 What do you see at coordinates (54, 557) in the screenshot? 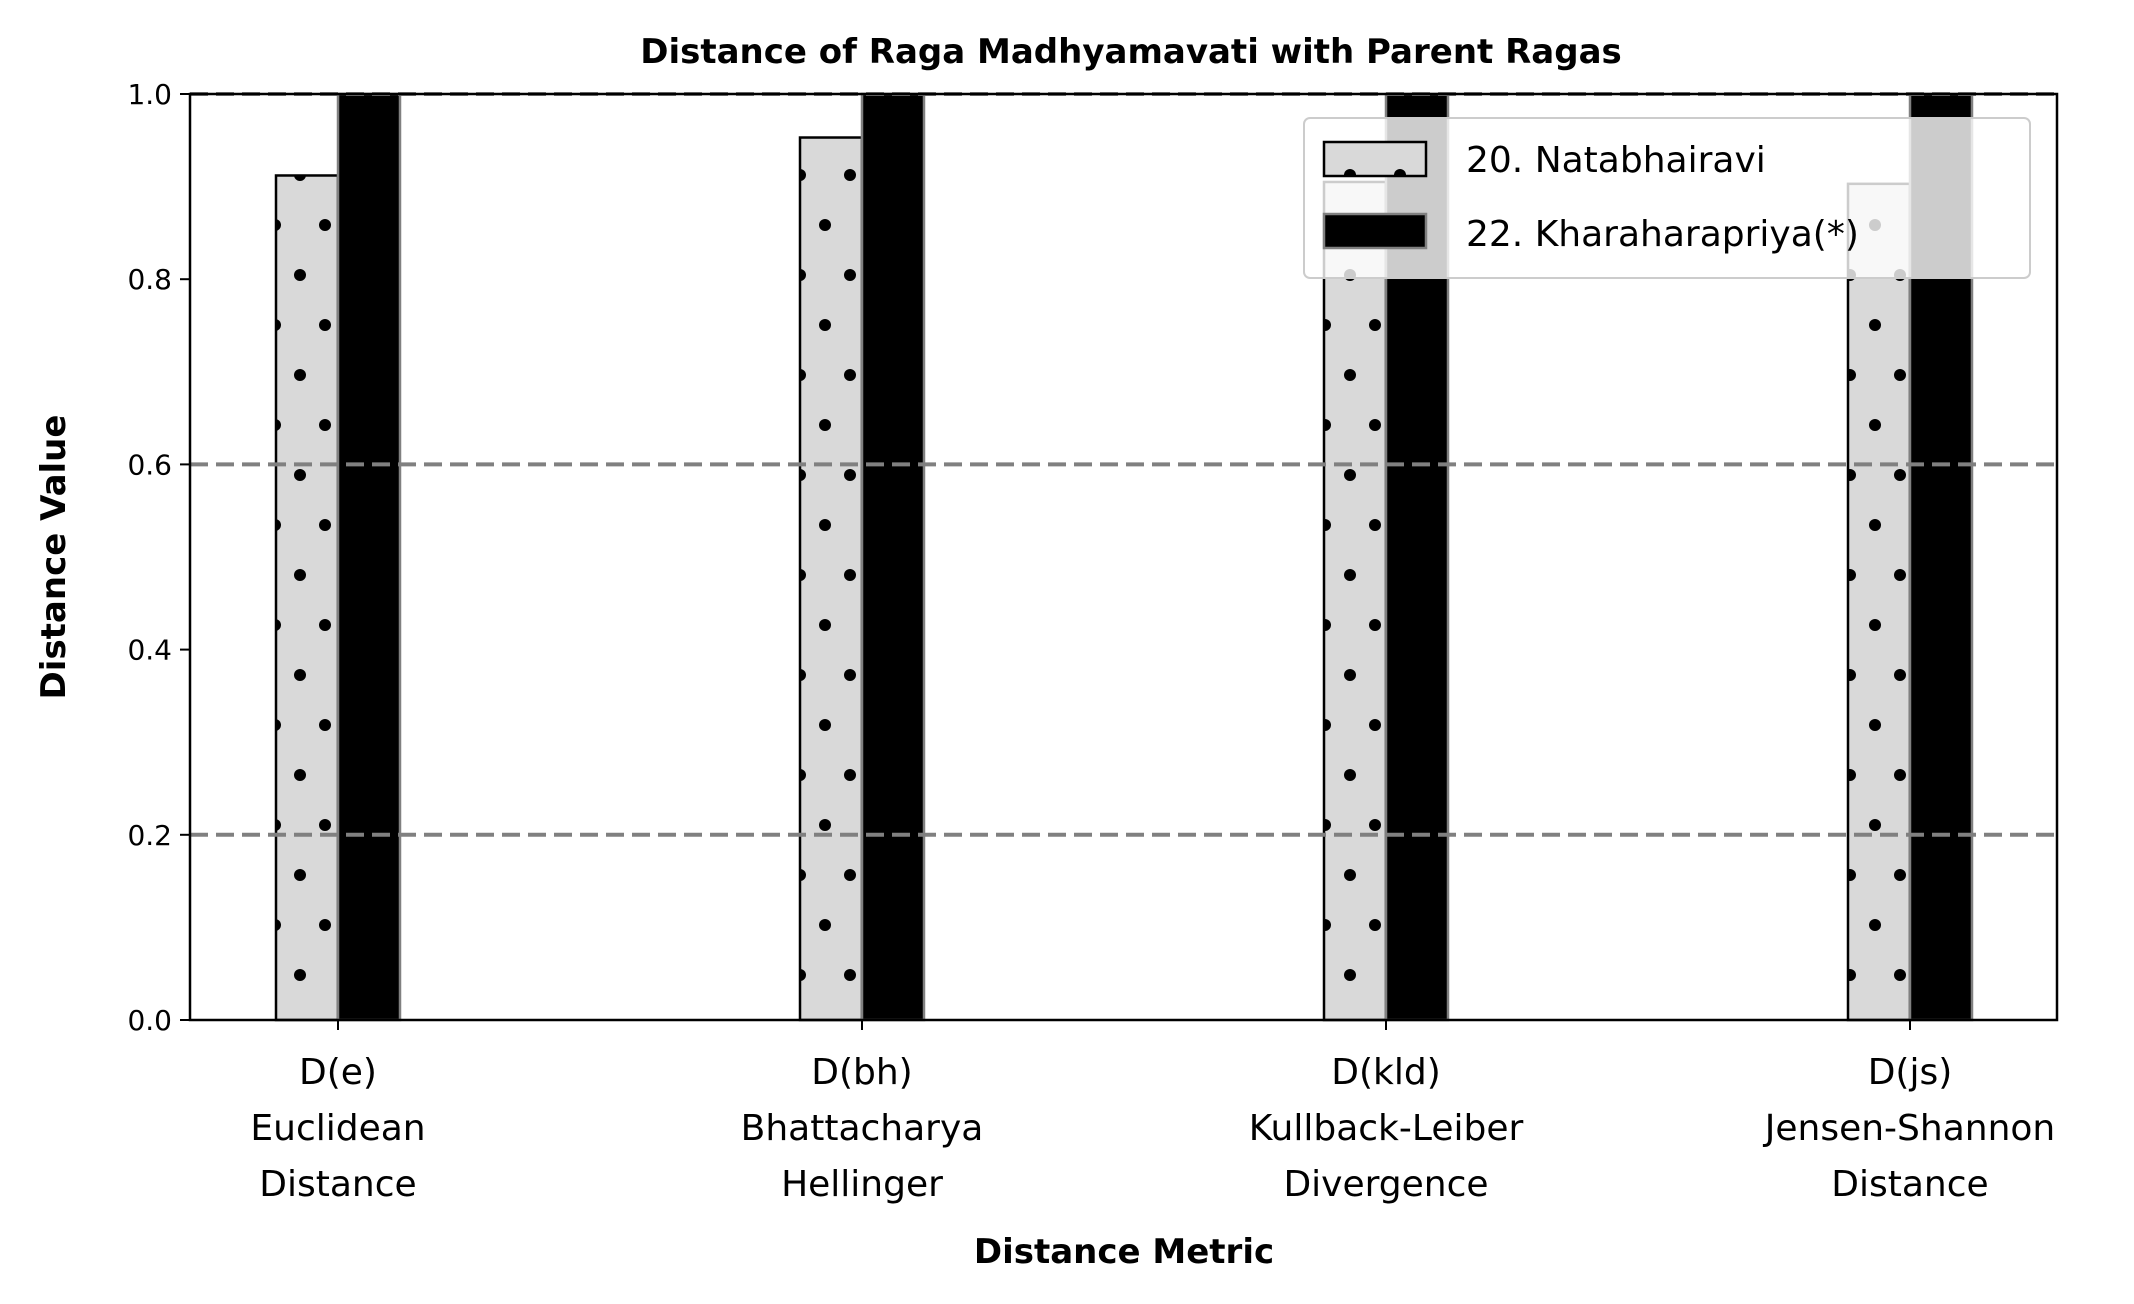
I see `y-axis-label: Distance Value` at bounding box center [54, 557].